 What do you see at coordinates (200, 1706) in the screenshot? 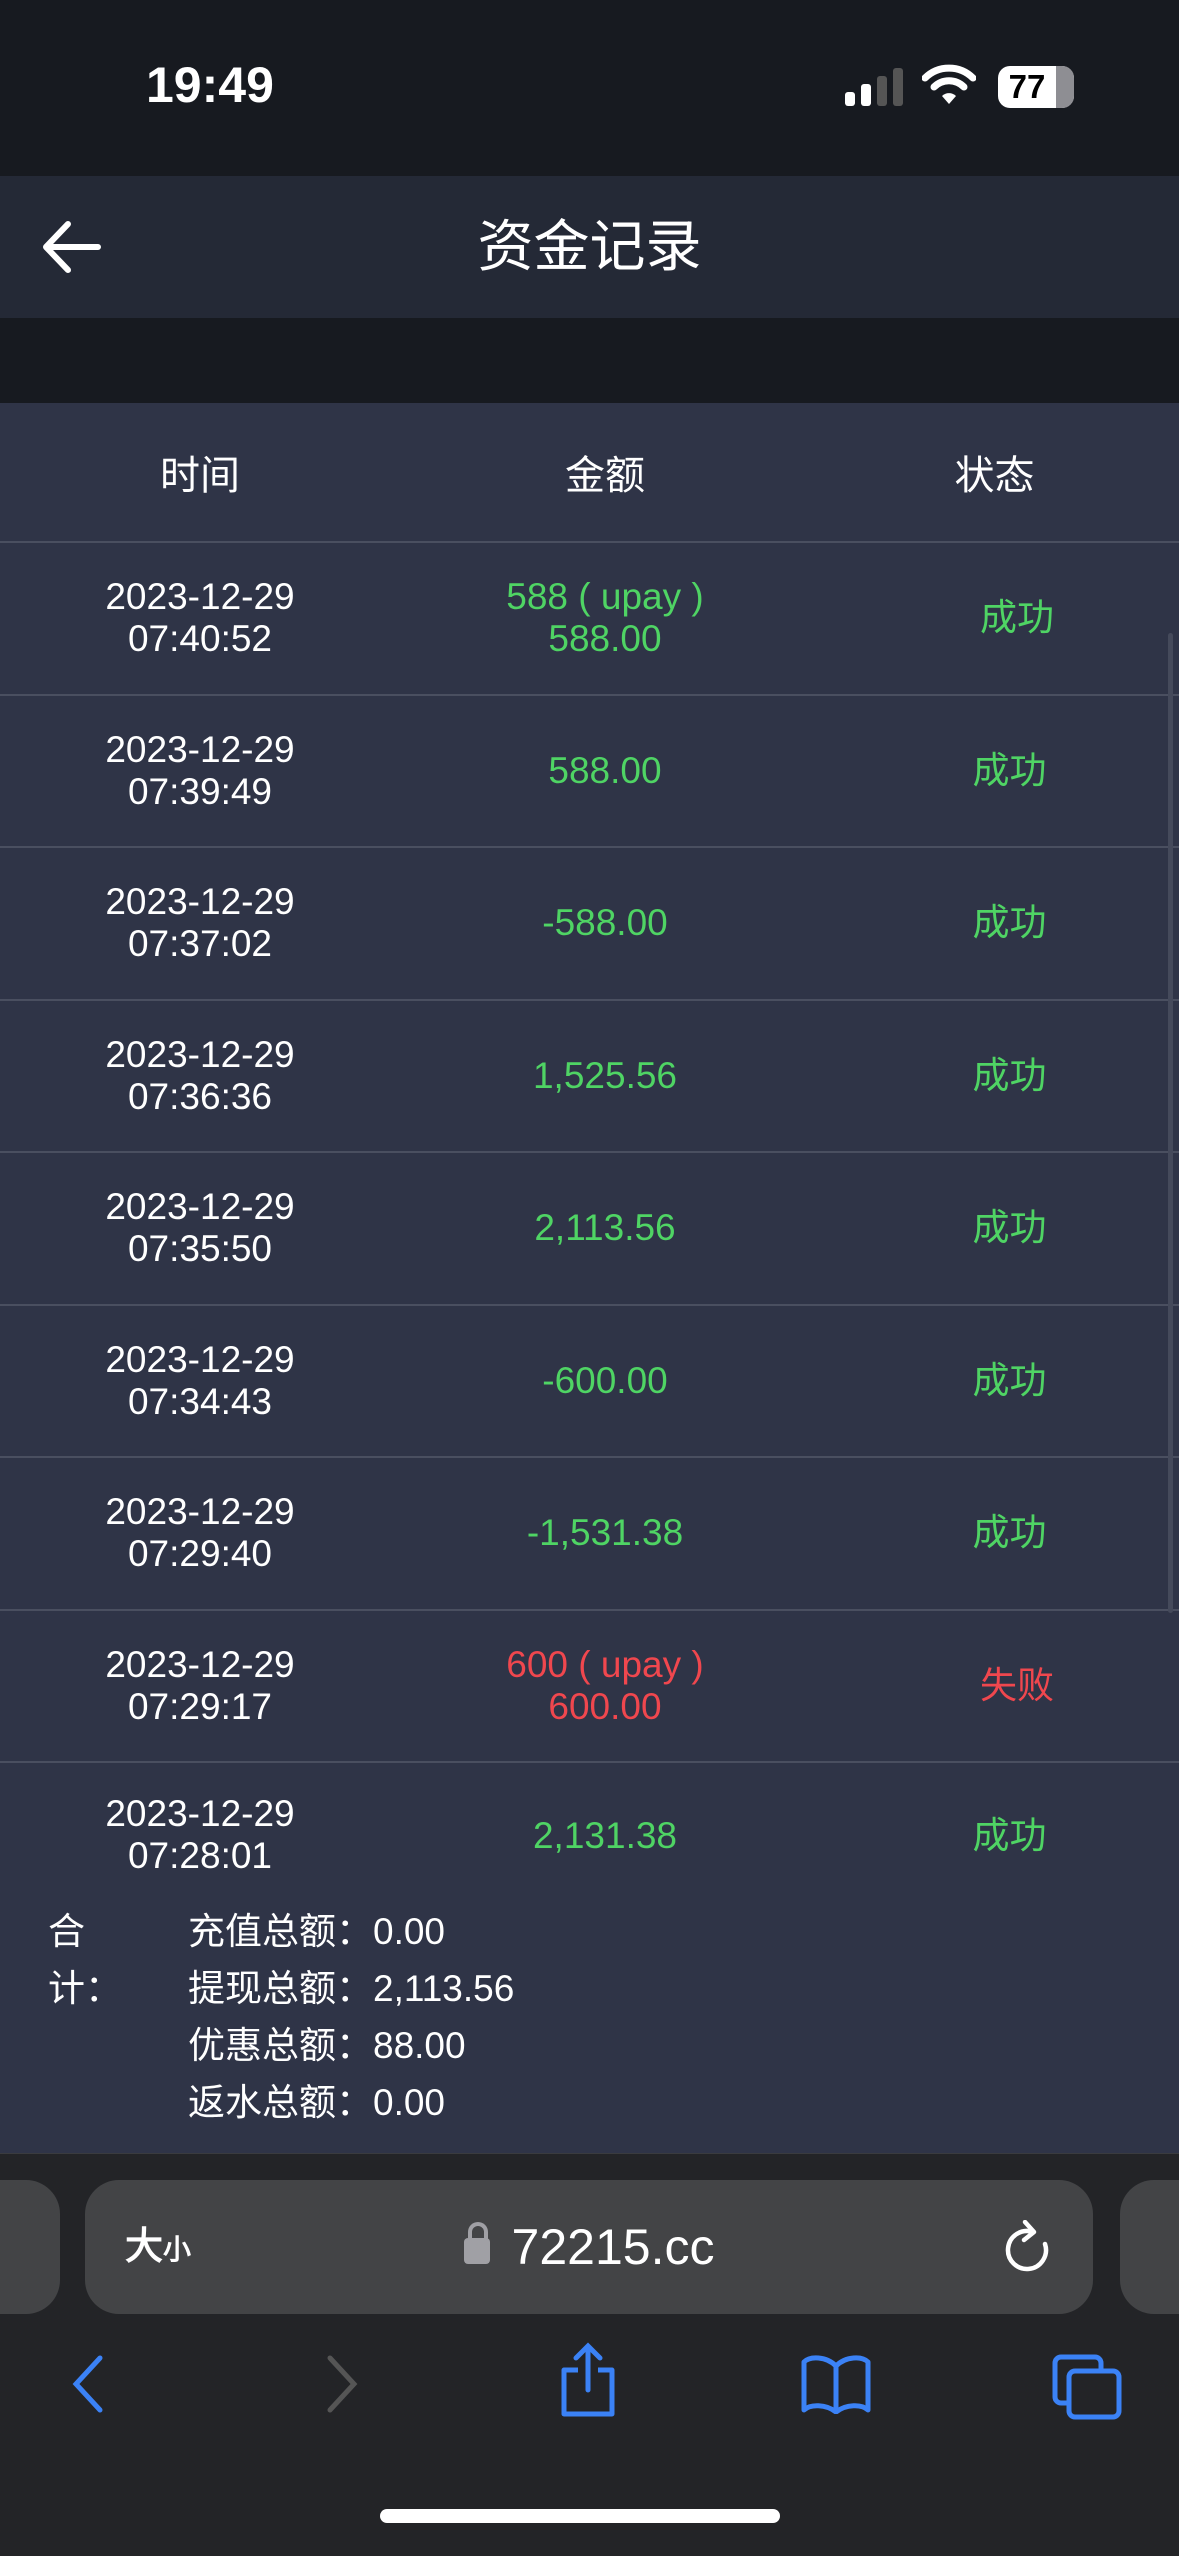
I see `row-time: 07:29:17` at bounding box center [200, 1706].